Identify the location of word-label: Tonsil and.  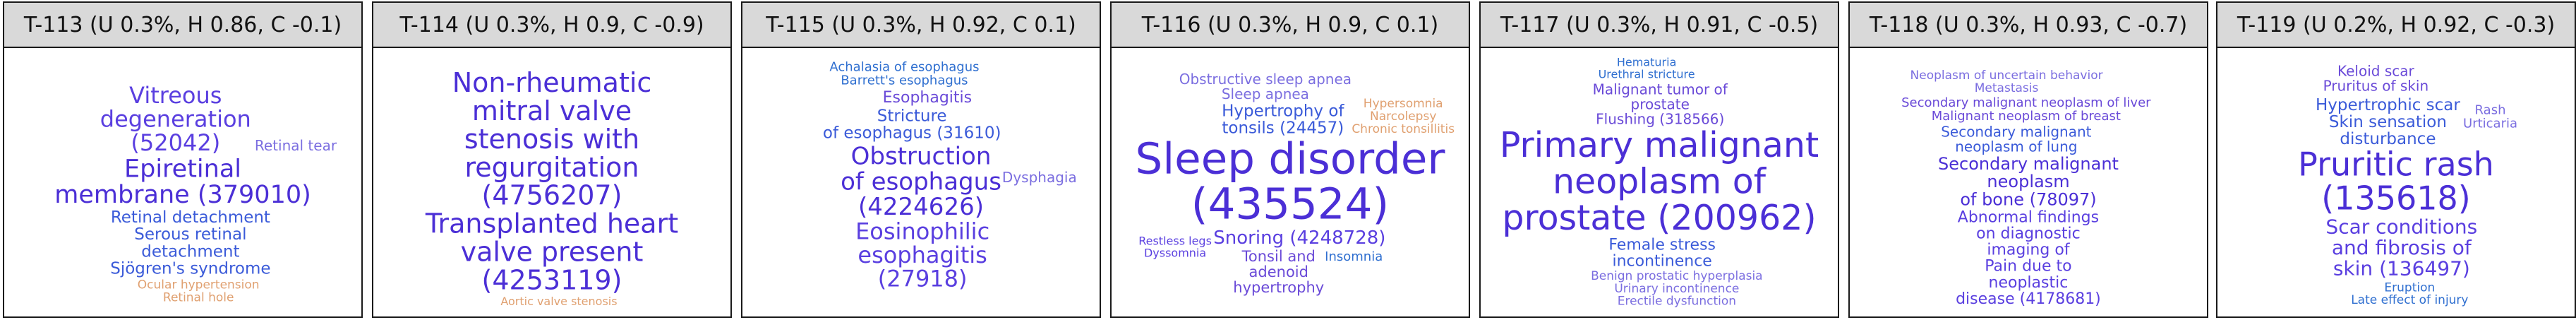
(1278, 256).